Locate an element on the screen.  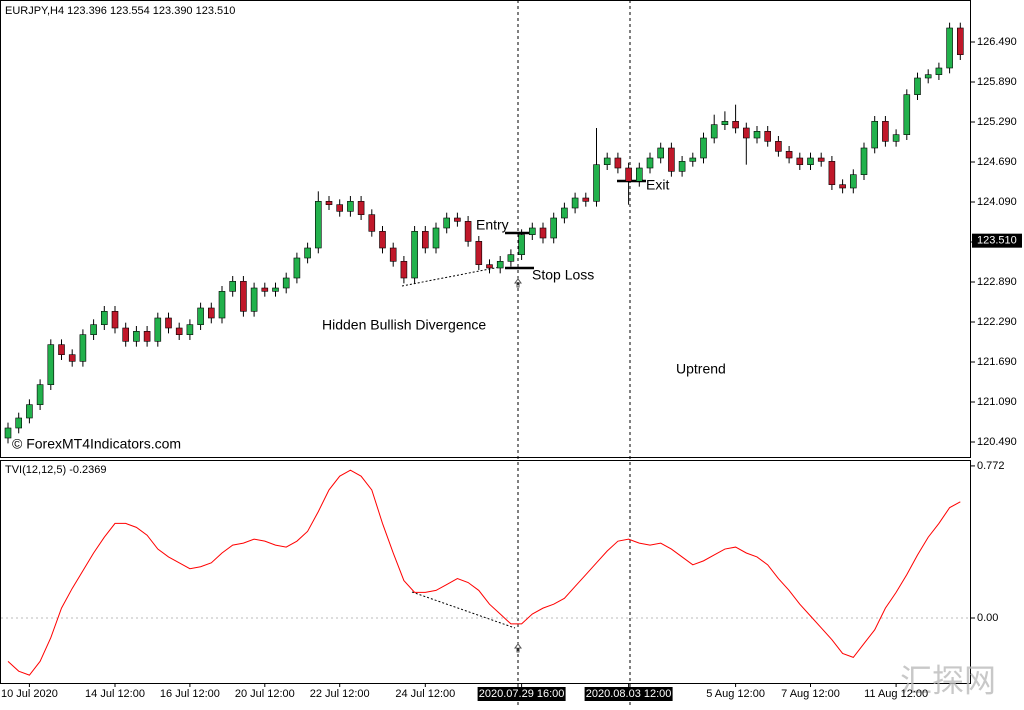
divergence-label: Hidden Bullish Divergence is located at coordinates (404, 325).